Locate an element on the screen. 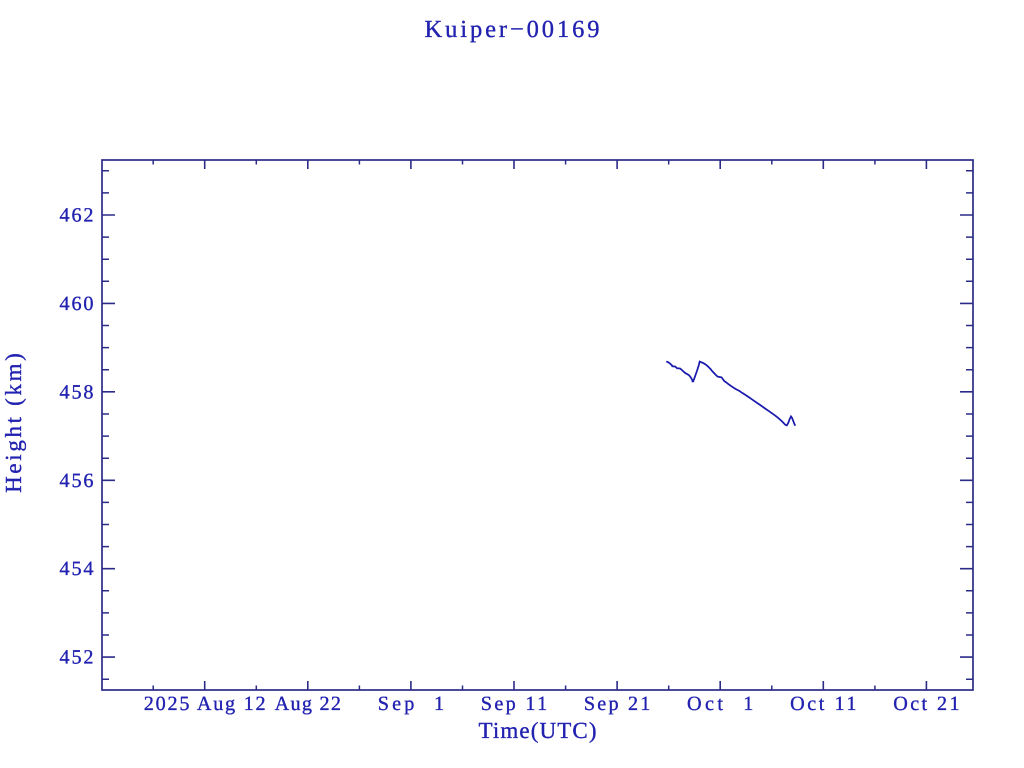 Image resolution: width=1024 pixels, height=768 pixels. svg-text: 458 is located at coordinates (77, 392).